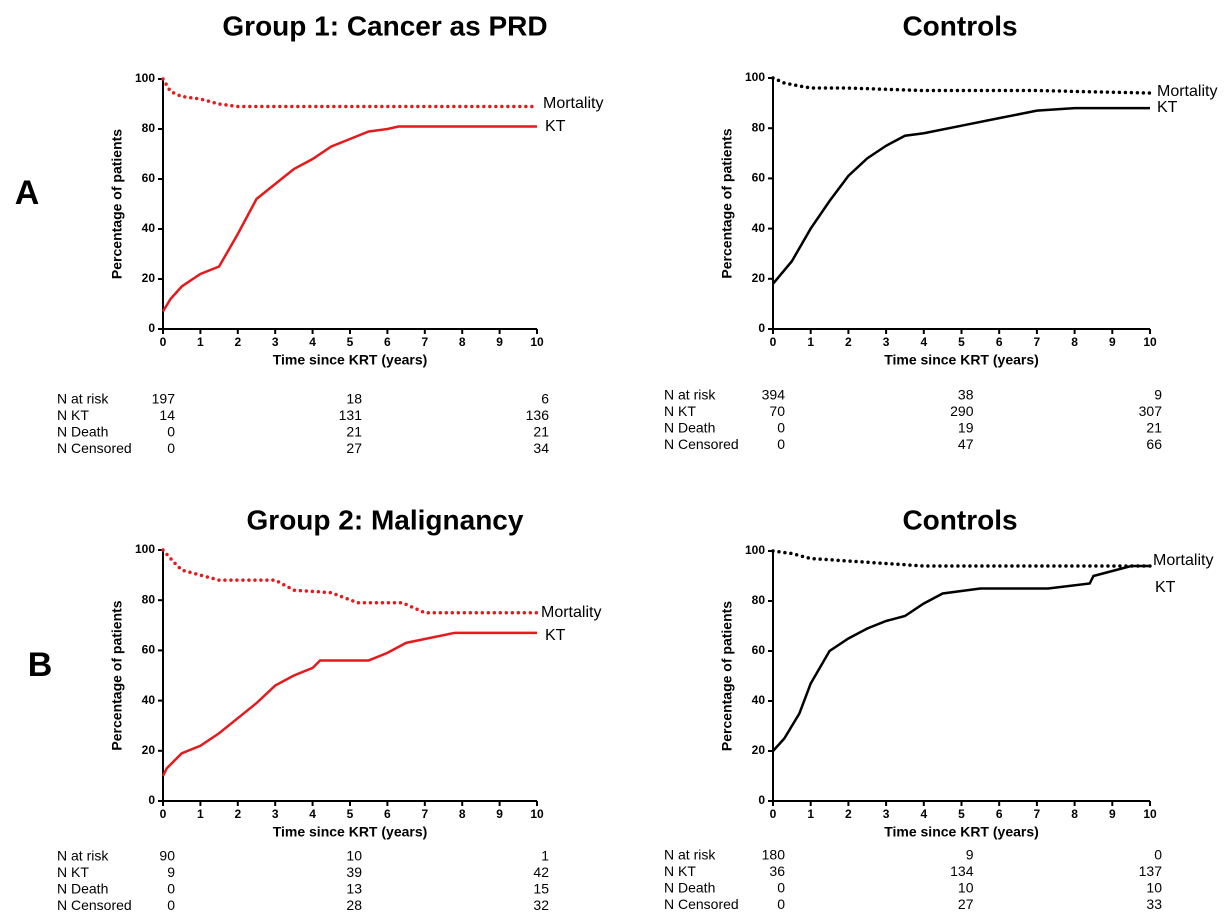 This screenshot has height=917, width=1225. What do you see at coordinates (810, 342) in the screenshot?
I see `x-tick-label: 1` at bounding box center [810, 342].